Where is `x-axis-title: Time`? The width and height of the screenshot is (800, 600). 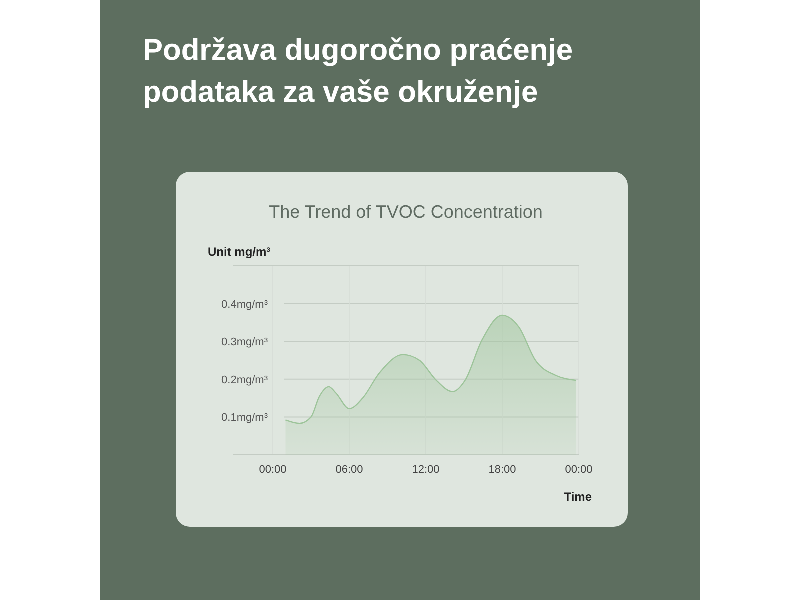
x-axis-title: Time is located at coordinates (578, 497).